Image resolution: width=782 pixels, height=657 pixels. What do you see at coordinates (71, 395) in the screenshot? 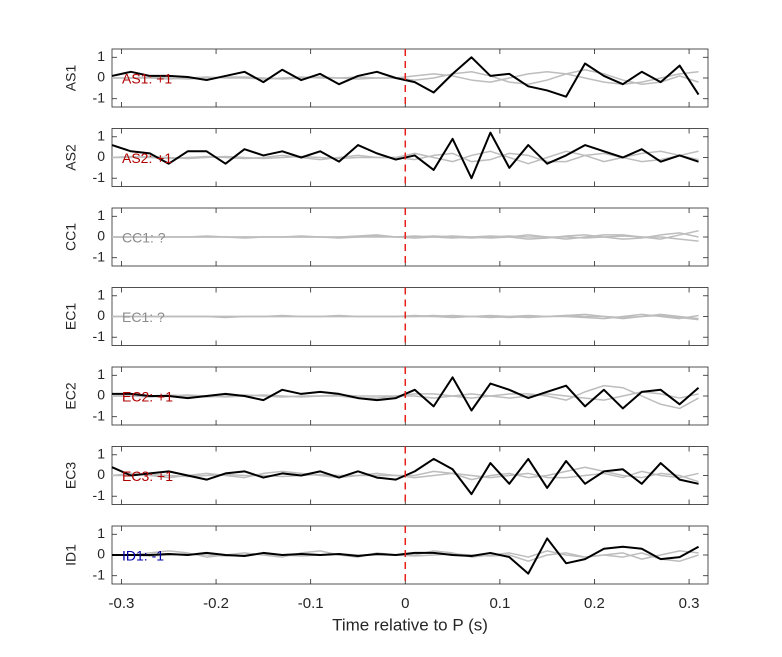
I see `y-axis-label: EC2` at bounding box center [71, 395].